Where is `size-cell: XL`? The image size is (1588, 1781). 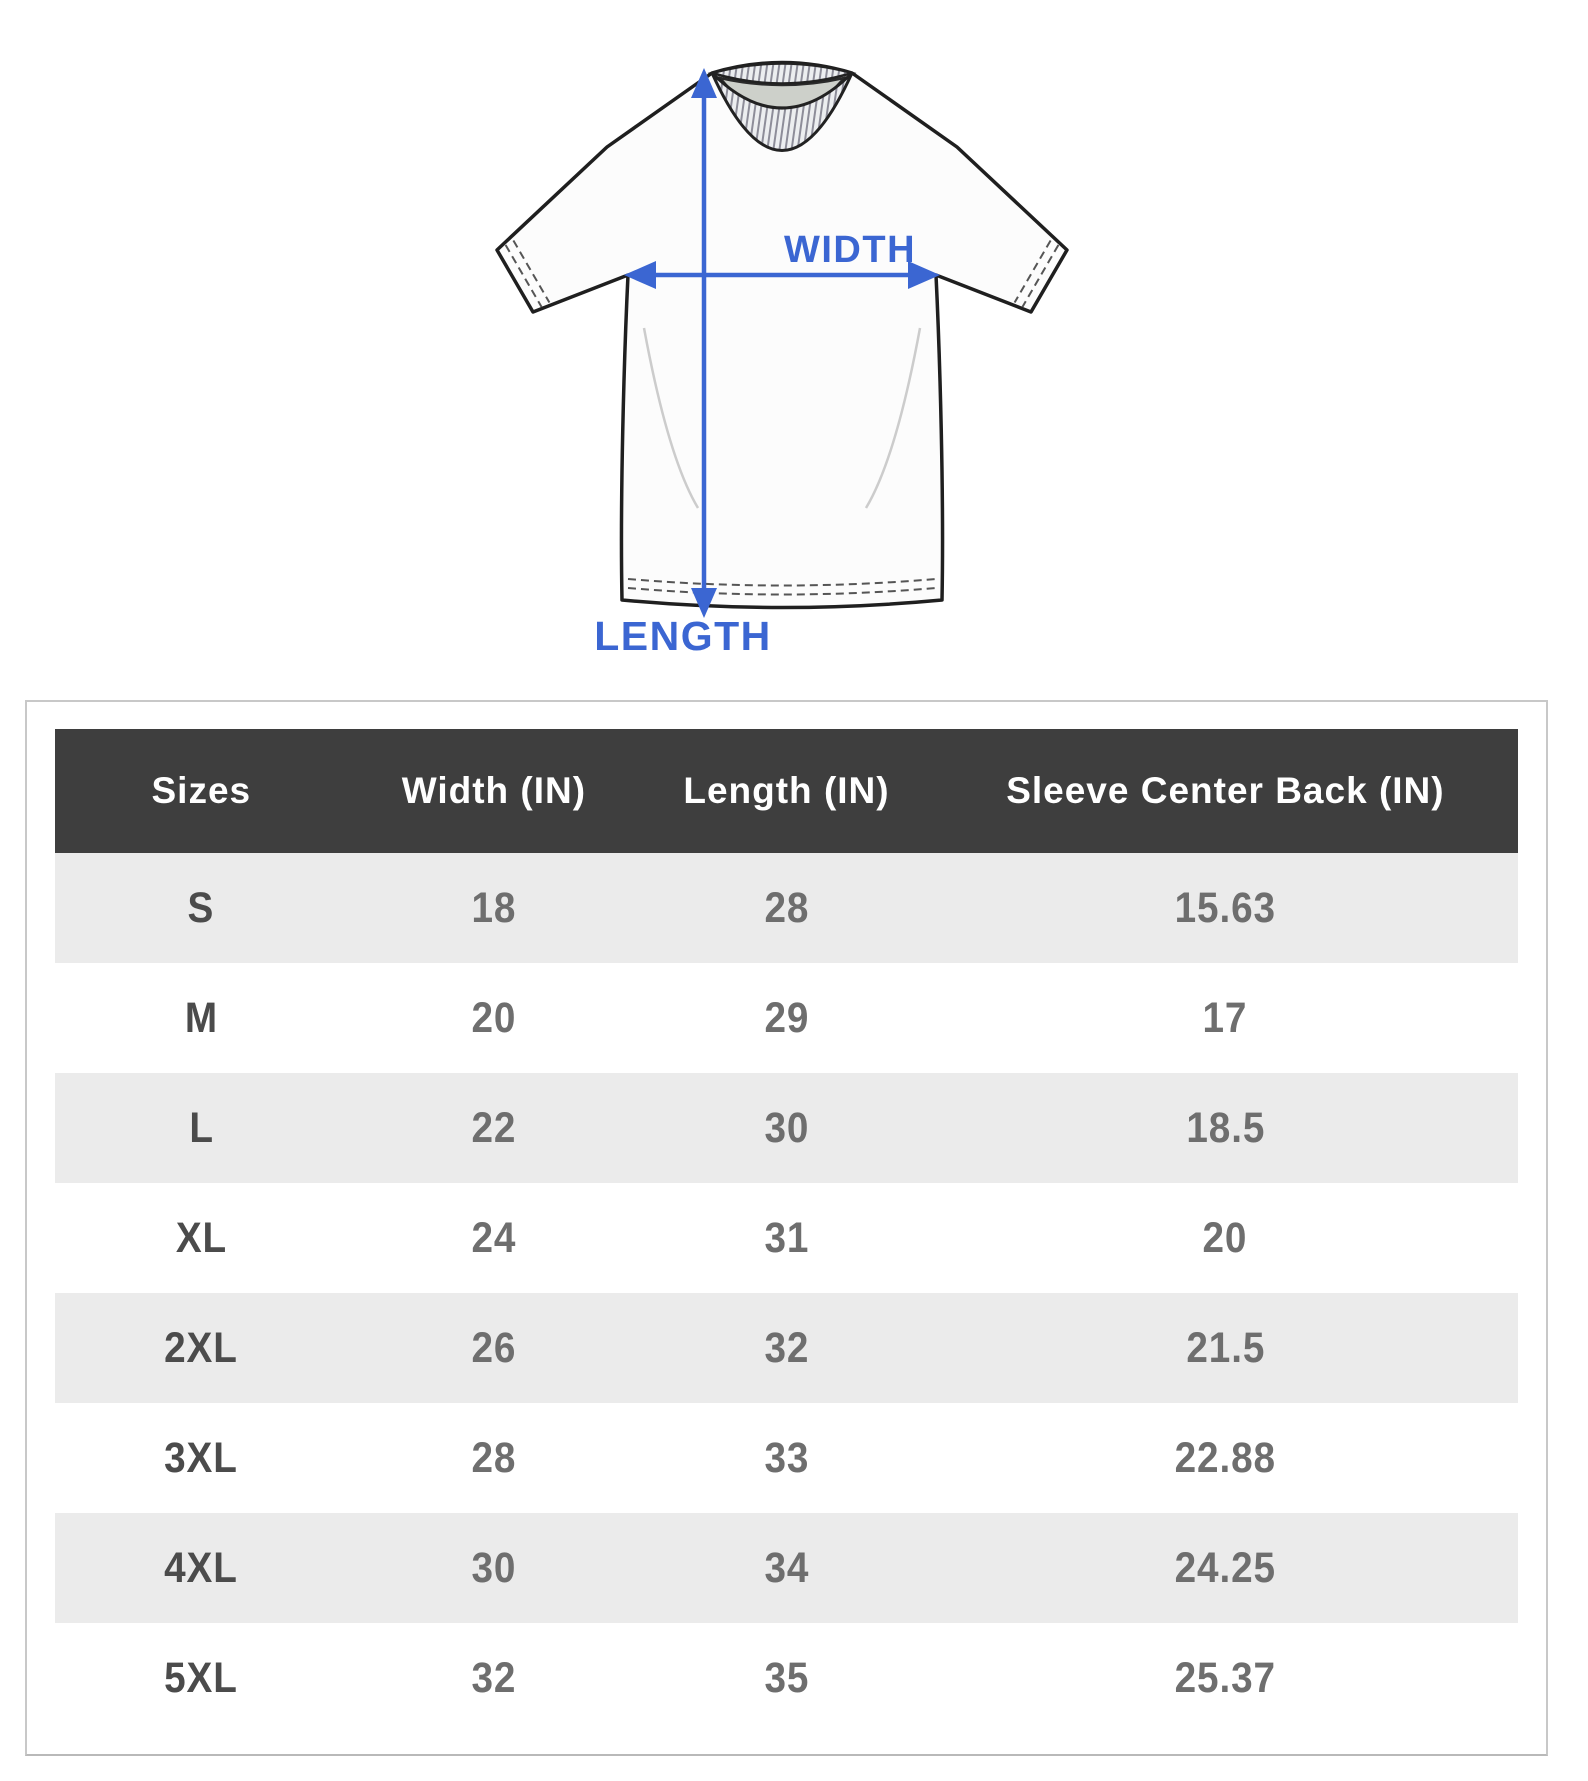 size-cell: XL is located at coordinates (201, 1238).